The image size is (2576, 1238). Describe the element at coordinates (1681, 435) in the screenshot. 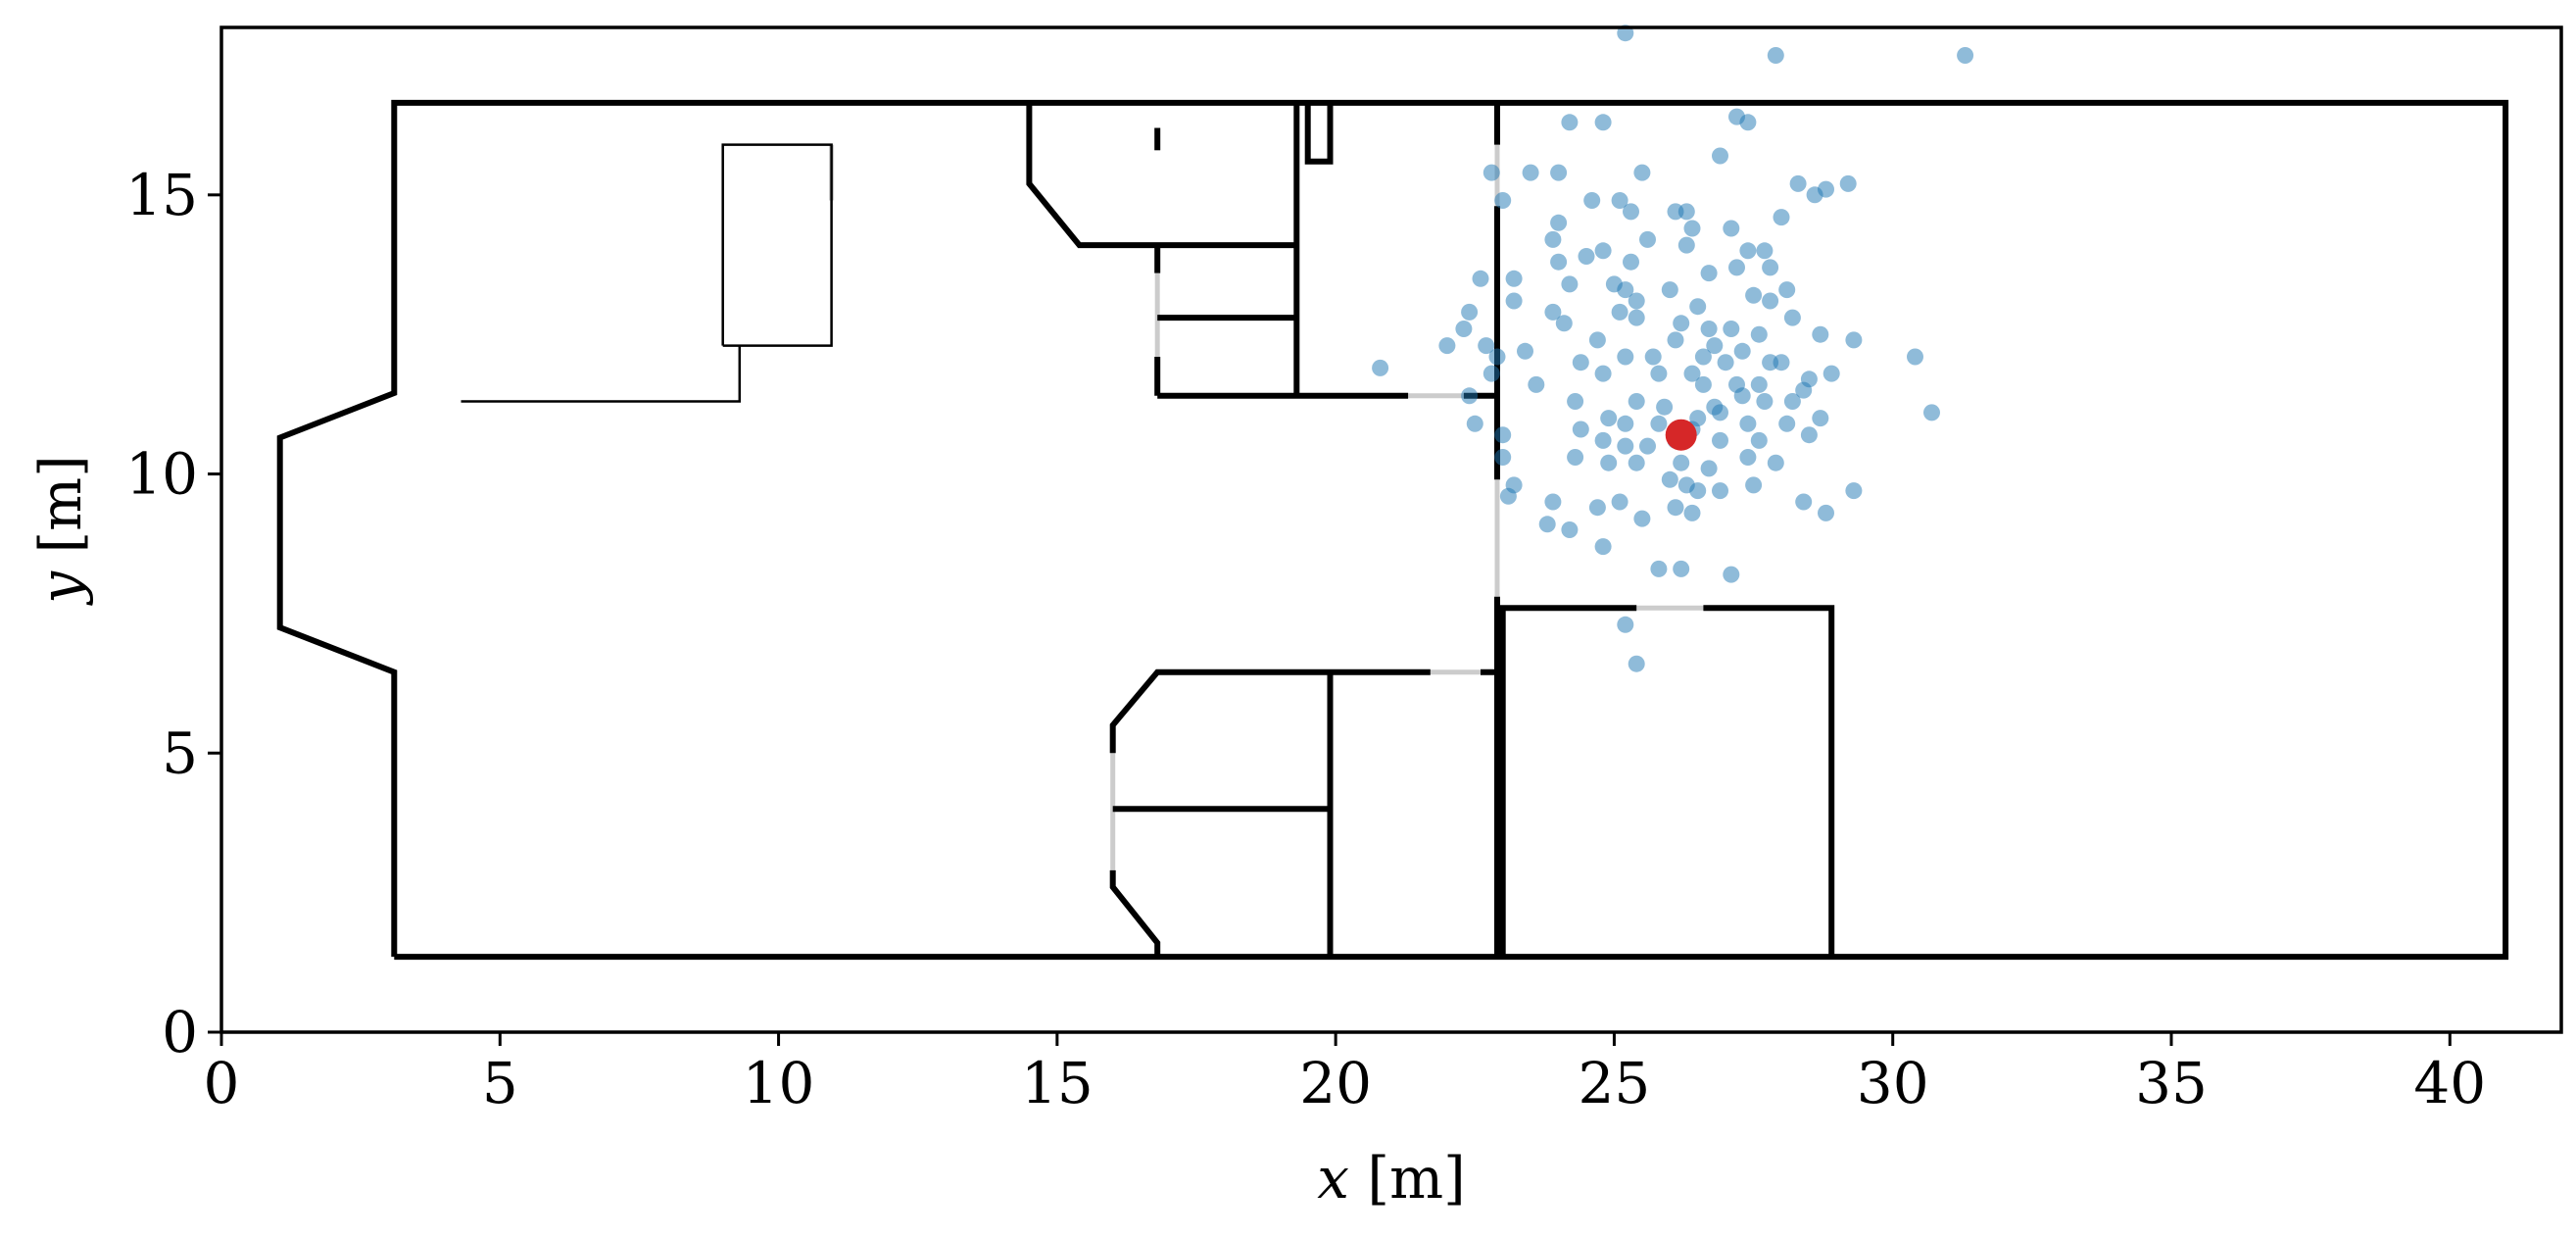

I see `position-estimate-point` at that location.